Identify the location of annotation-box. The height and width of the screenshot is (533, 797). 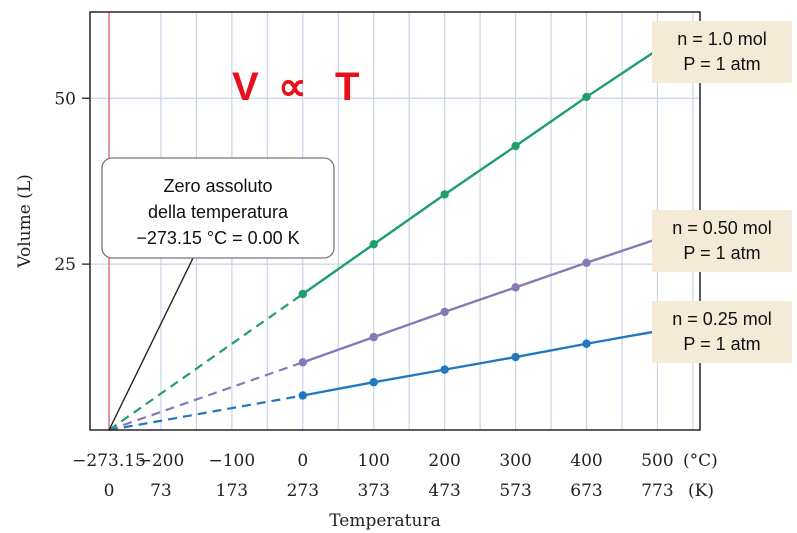
(218, 208).